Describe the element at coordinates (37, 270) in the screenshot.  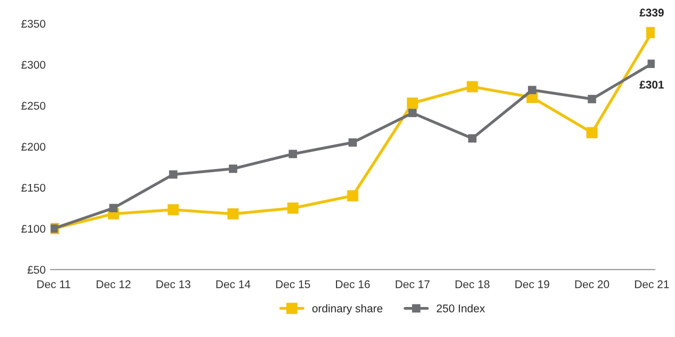
I see `y-tick-label: £50` at that location.